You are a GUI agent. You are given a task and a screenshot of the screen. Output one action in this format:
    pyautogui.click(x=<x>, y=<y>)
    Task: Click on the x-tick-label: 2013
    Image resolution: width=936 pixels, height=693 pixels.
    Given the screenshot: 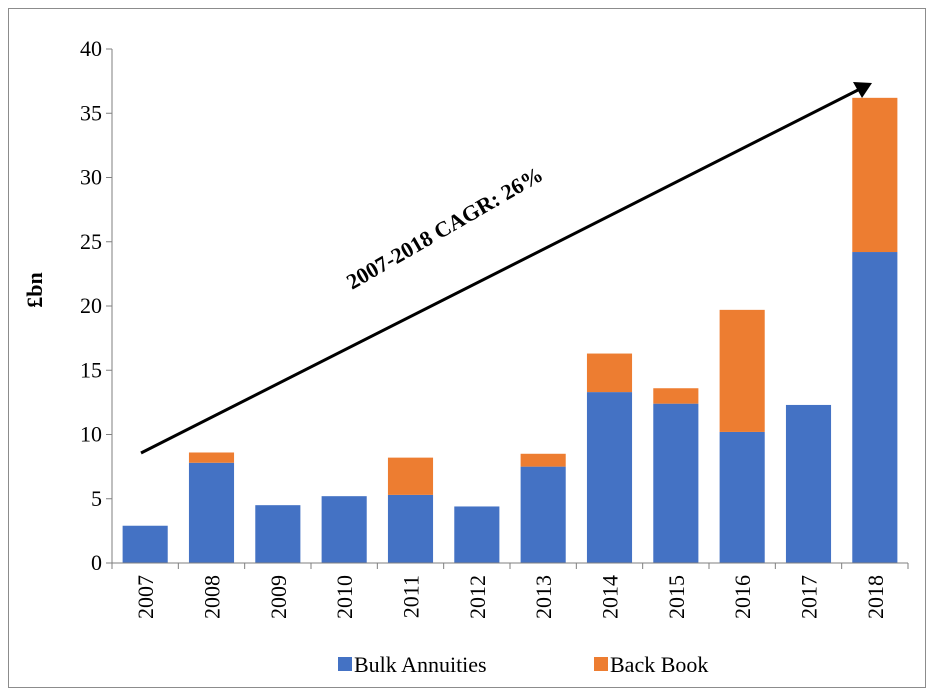 What is the action you would take?
    pyautogui.click(x=543, y=597)
    